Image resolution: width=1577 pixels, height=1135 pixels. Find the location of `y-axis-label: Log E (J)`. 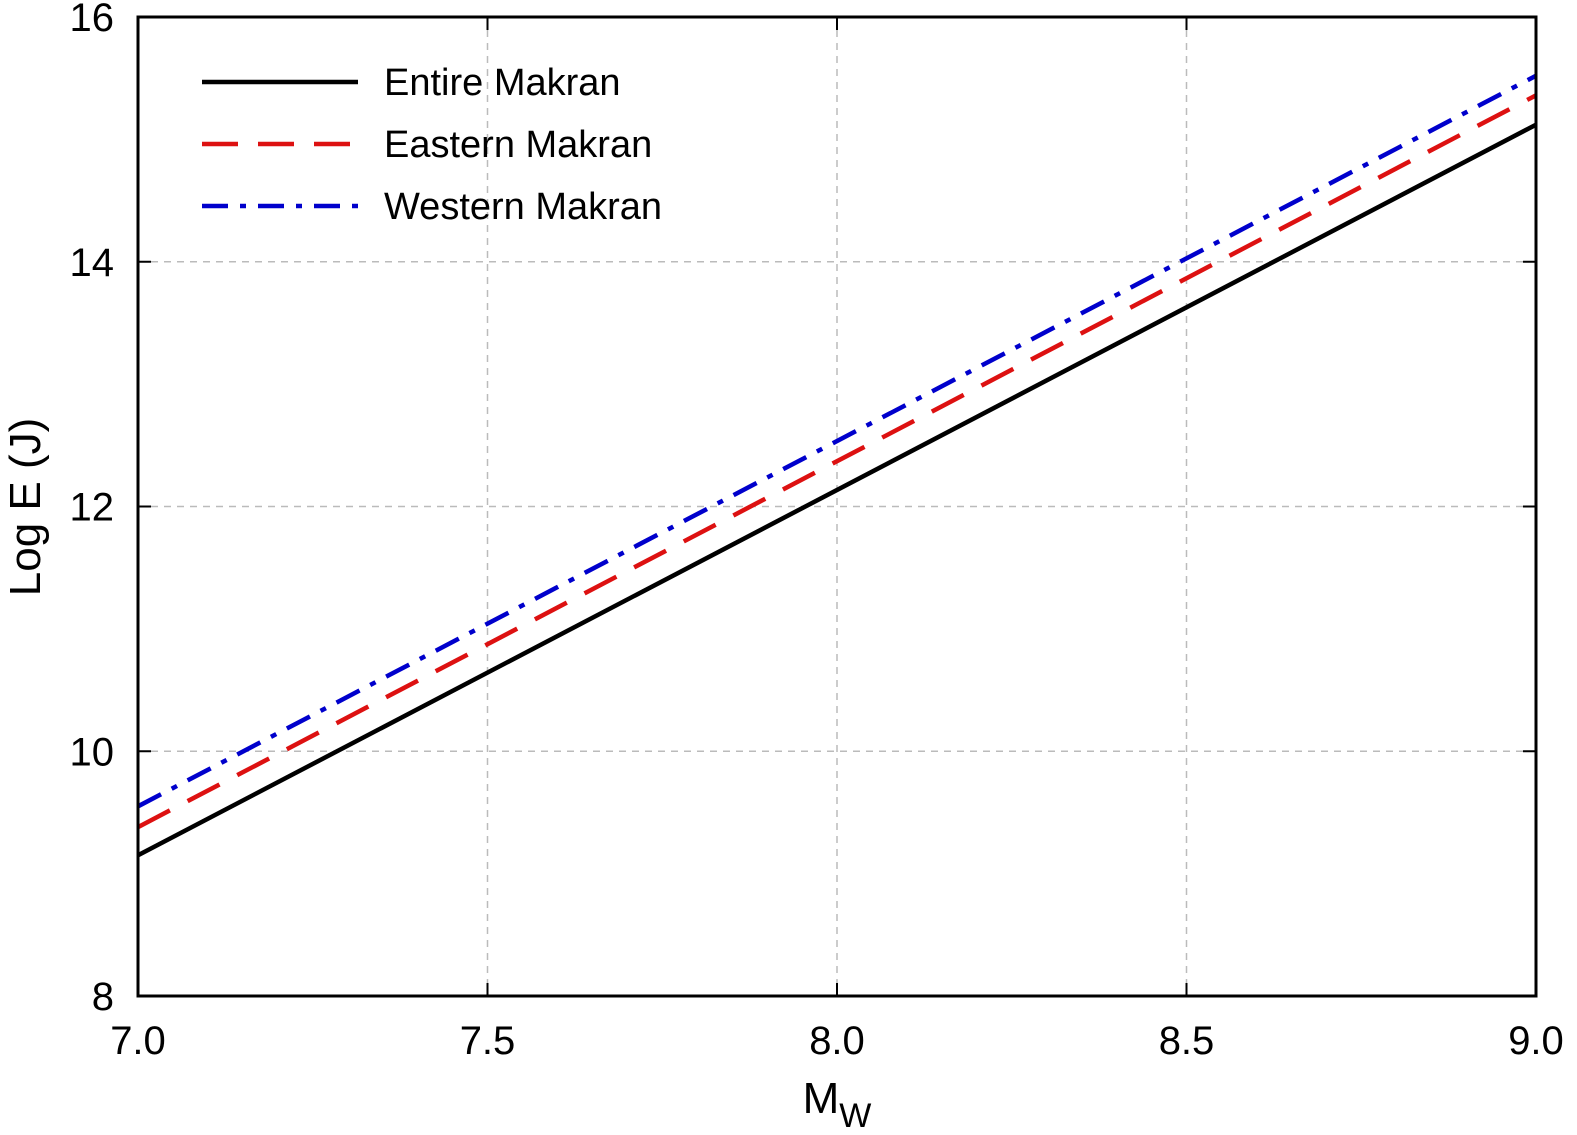

y-axis-label: Log E (J) is located at coordinates (25, 507).